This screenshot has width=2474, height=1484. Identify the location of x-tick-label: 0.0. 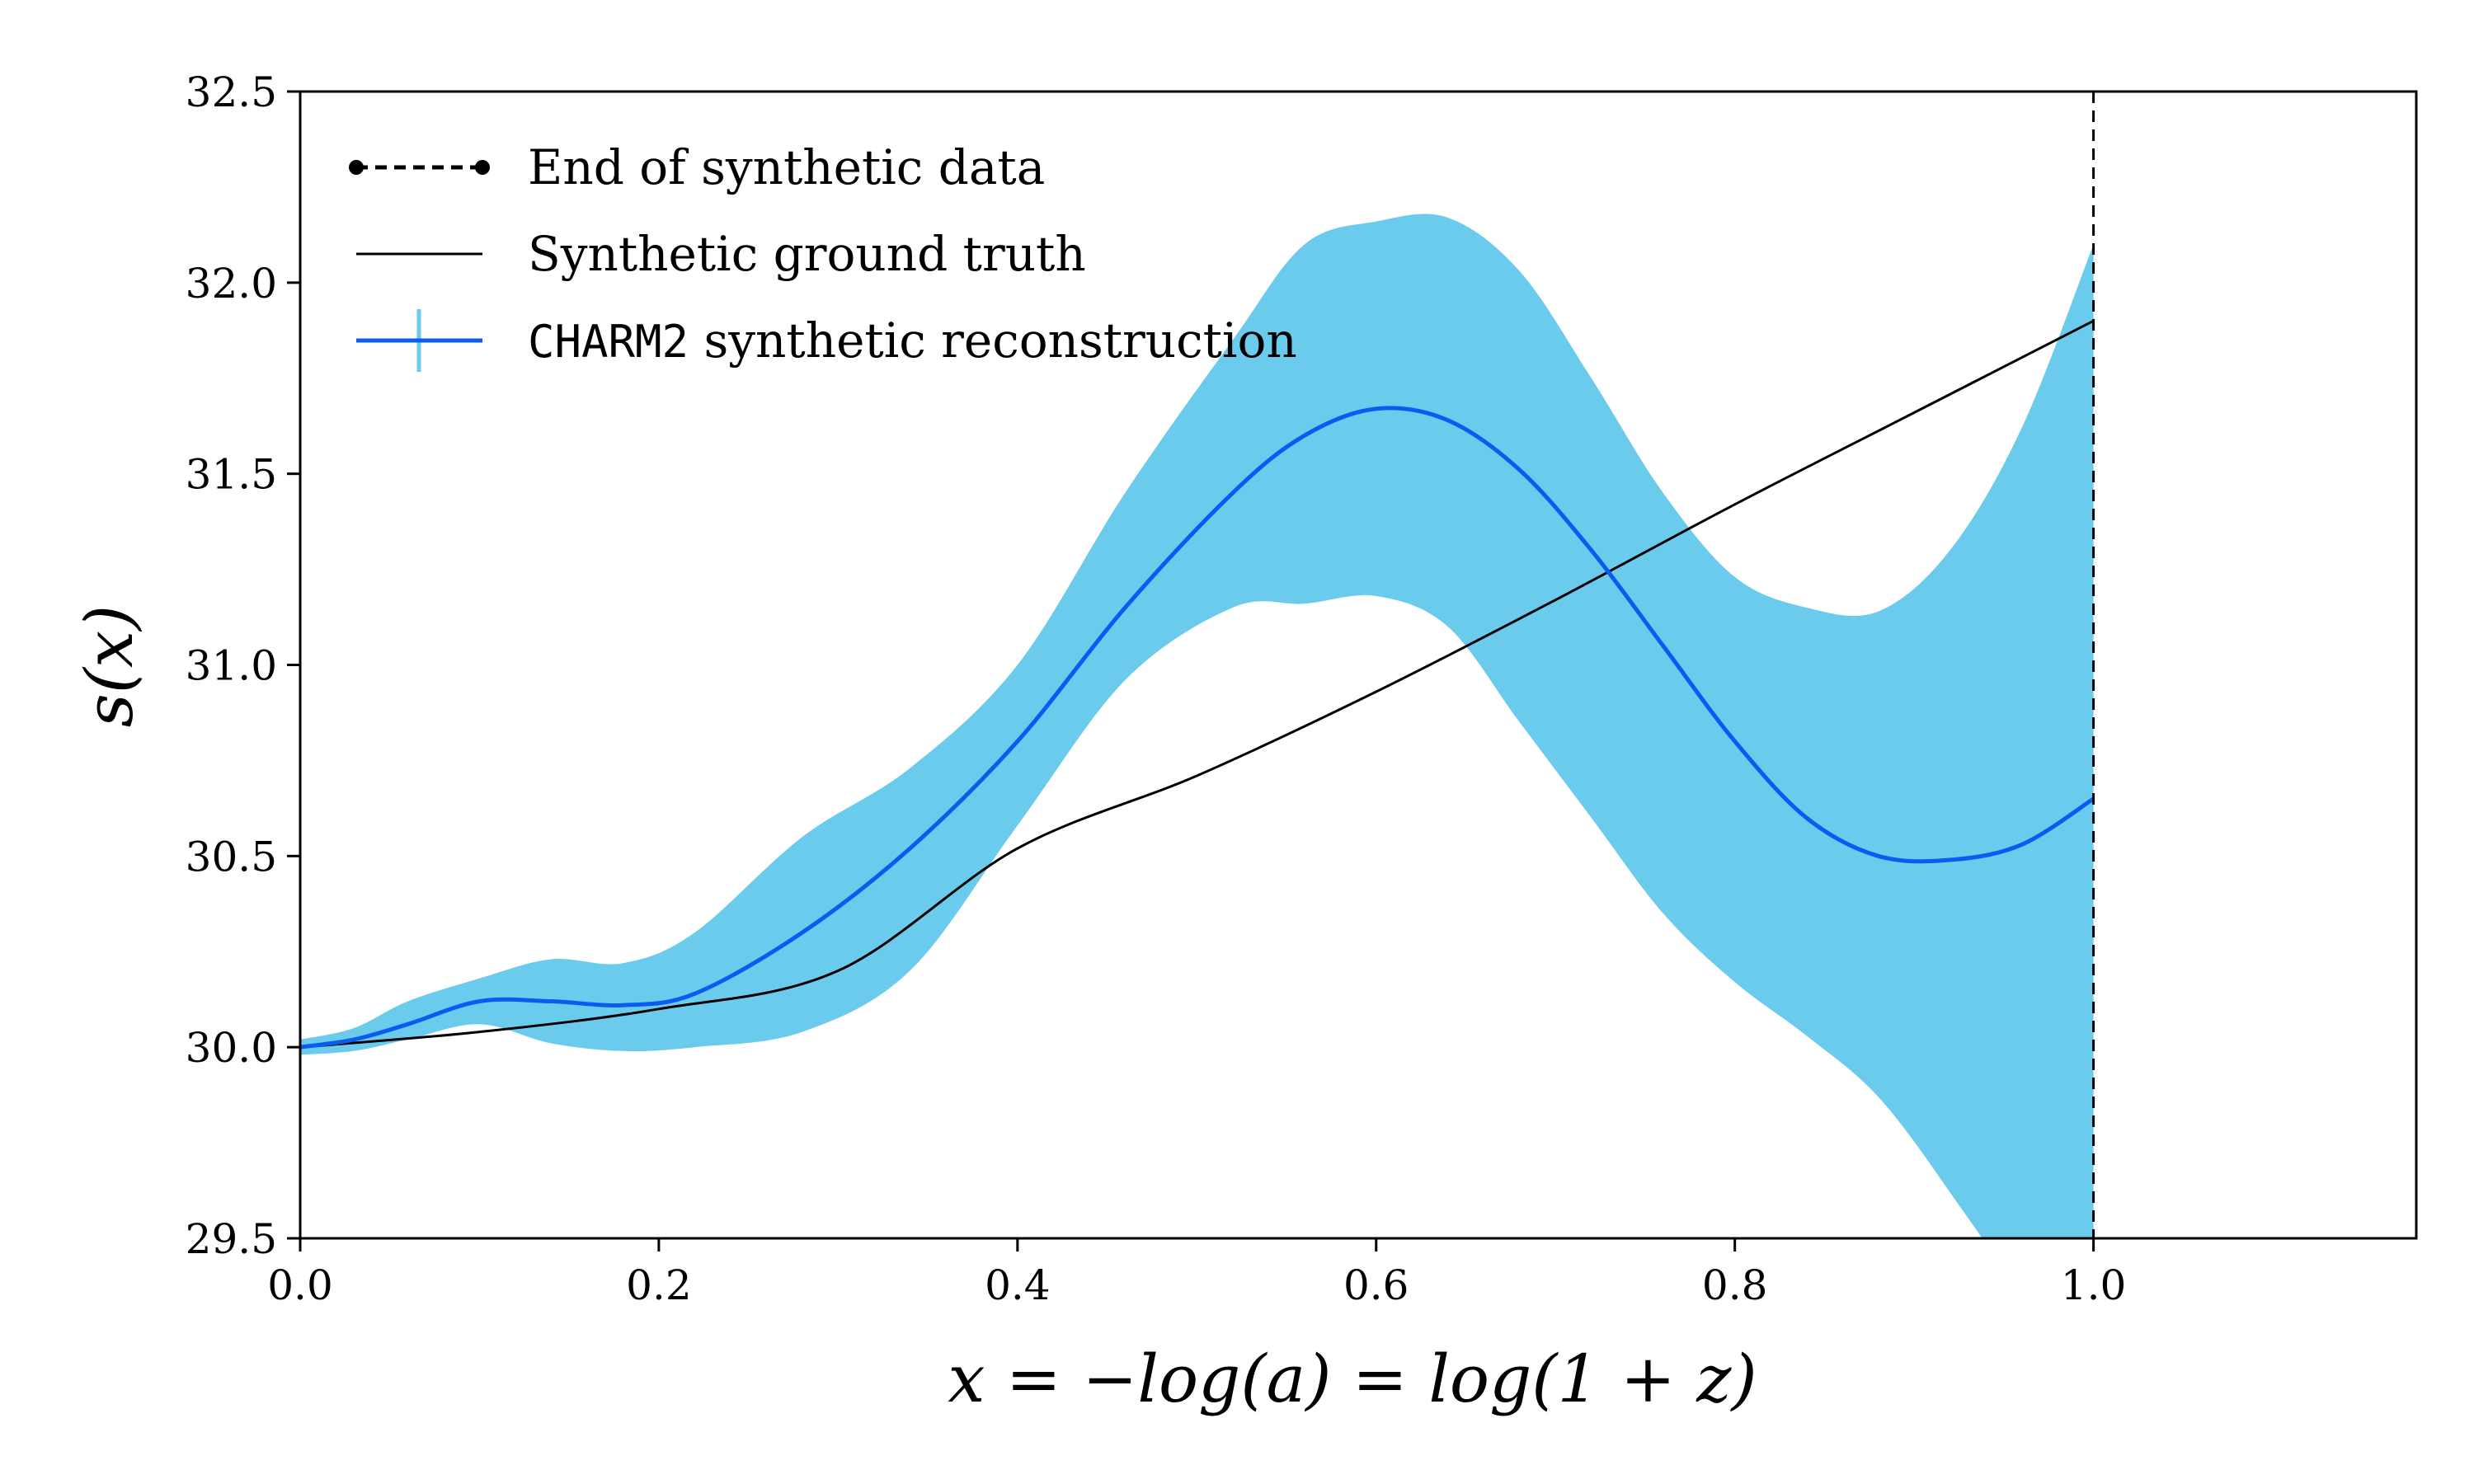
(300, 1285).